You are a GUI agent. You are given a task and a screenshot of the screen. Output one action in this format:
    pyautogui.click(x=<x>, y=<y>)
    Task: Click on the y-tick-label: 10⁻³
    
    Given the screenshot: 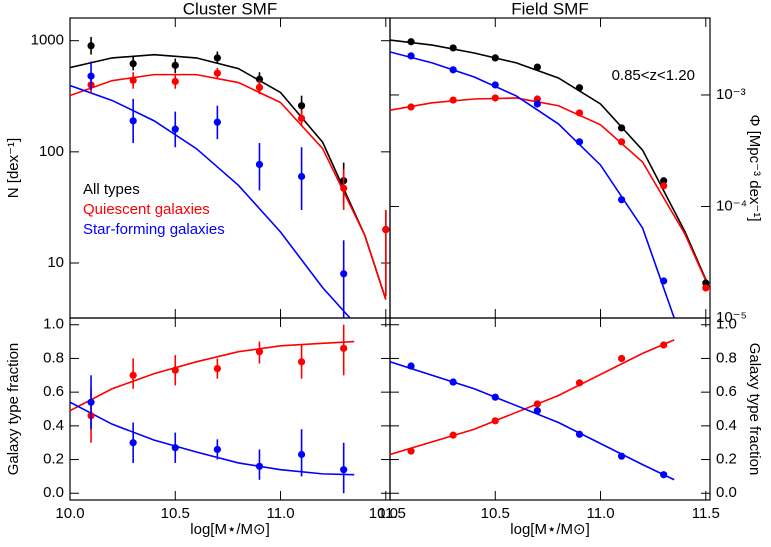 What is the action you would take?
    pyautogui.click(x=731, y=94)
    